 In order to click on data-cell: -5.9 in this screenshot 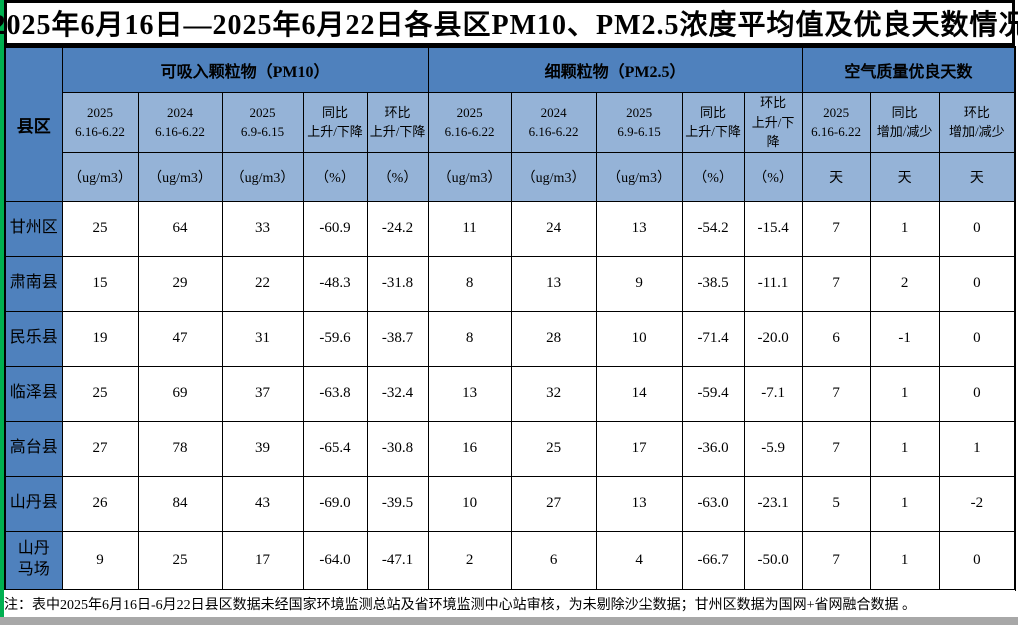, I will do `click(773, 448)`.